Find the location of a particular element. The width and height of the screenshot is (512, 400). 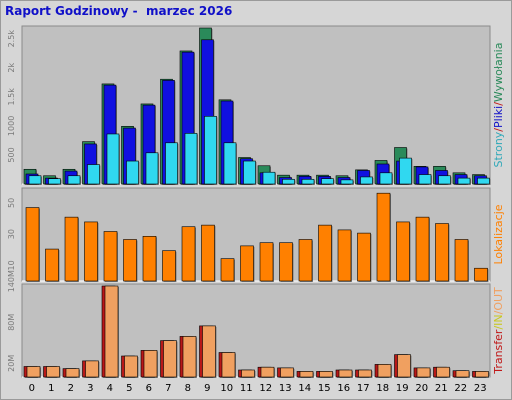

xtick-6: 6 is located at coordinates (149, 388).